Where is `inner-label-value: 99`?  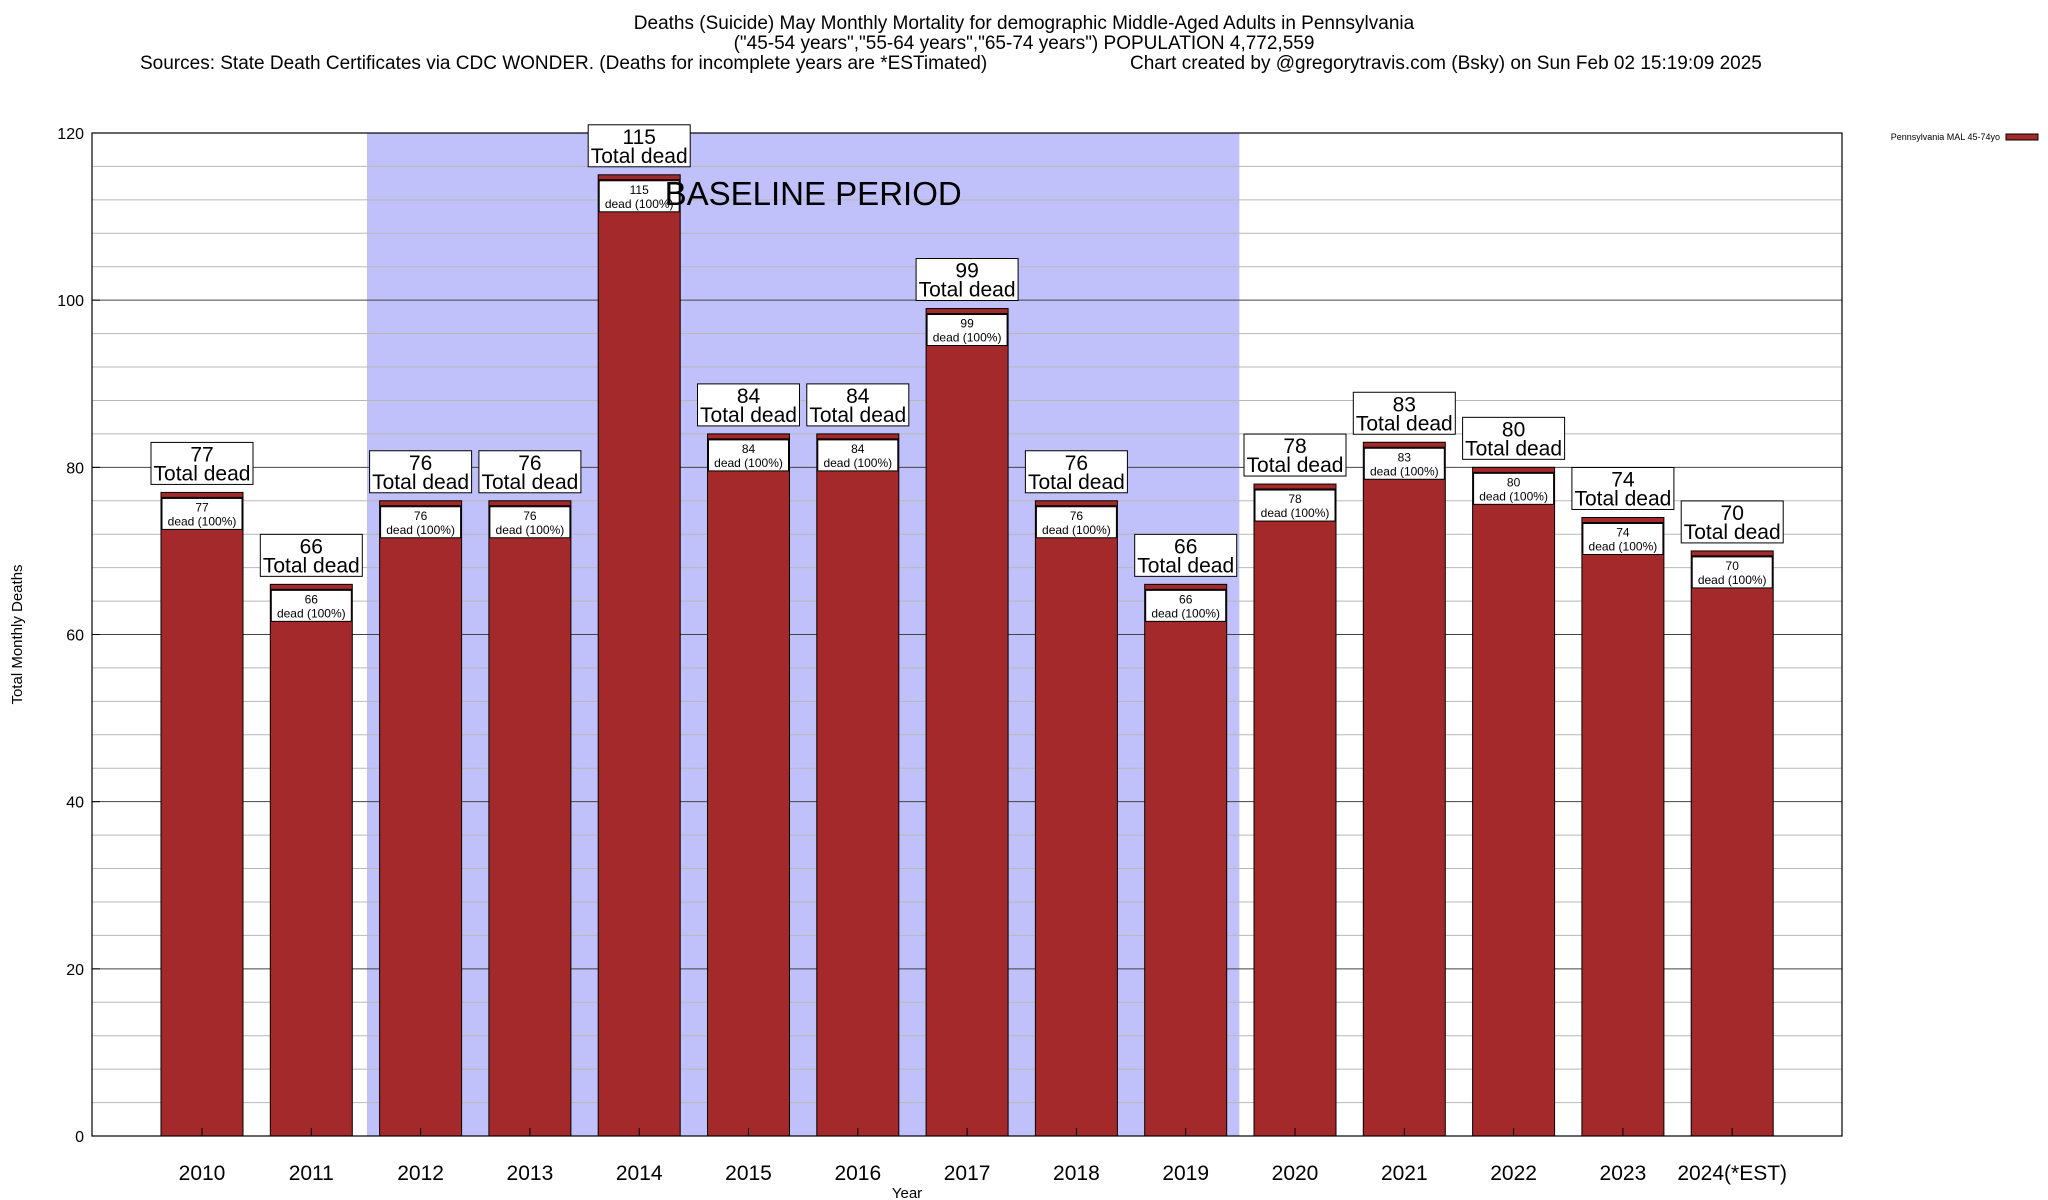
inner-label-value: 99 is located at coordinates (967, 324).